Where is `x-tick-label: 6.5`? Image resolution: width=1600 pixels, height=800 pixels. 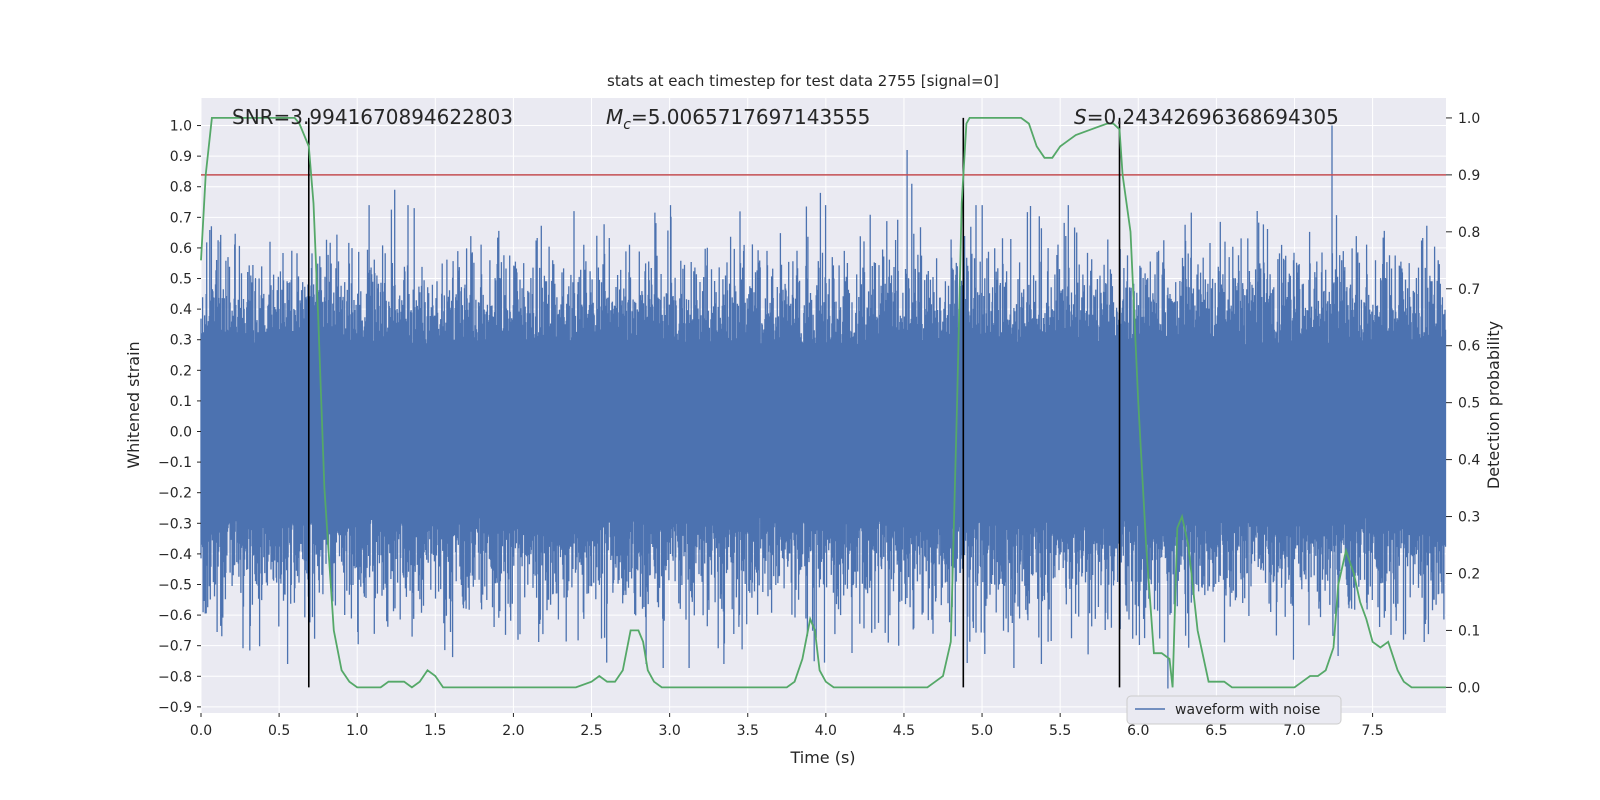
x-tick-label: 6.5 is located at coordinates (1216, 731).